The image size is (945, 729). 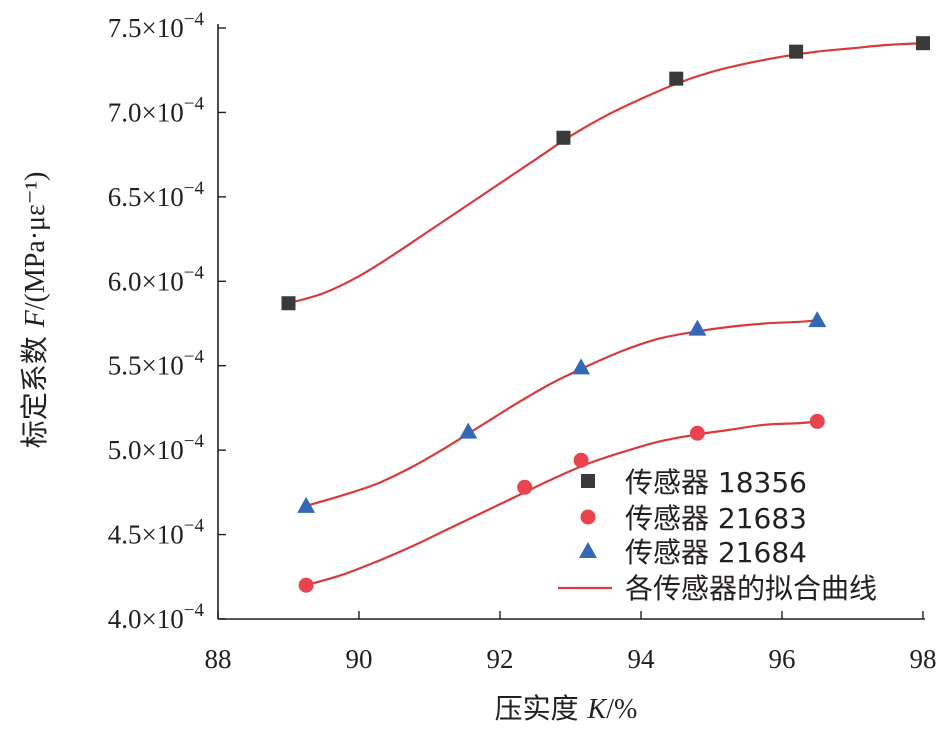 What do you see at coordinates (156, 617) in the screenshot?
I see `y-tick-label: 4.0×10⁻⁴` at bounding box center [156, 617].